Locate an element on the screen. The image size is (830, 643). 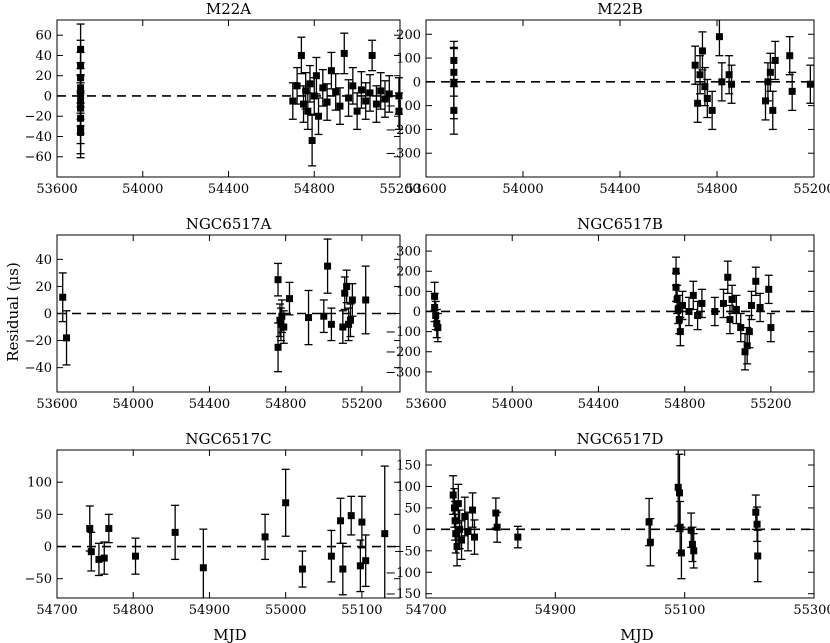
y-tick-label: 60 is located at coordinates (43, 36).